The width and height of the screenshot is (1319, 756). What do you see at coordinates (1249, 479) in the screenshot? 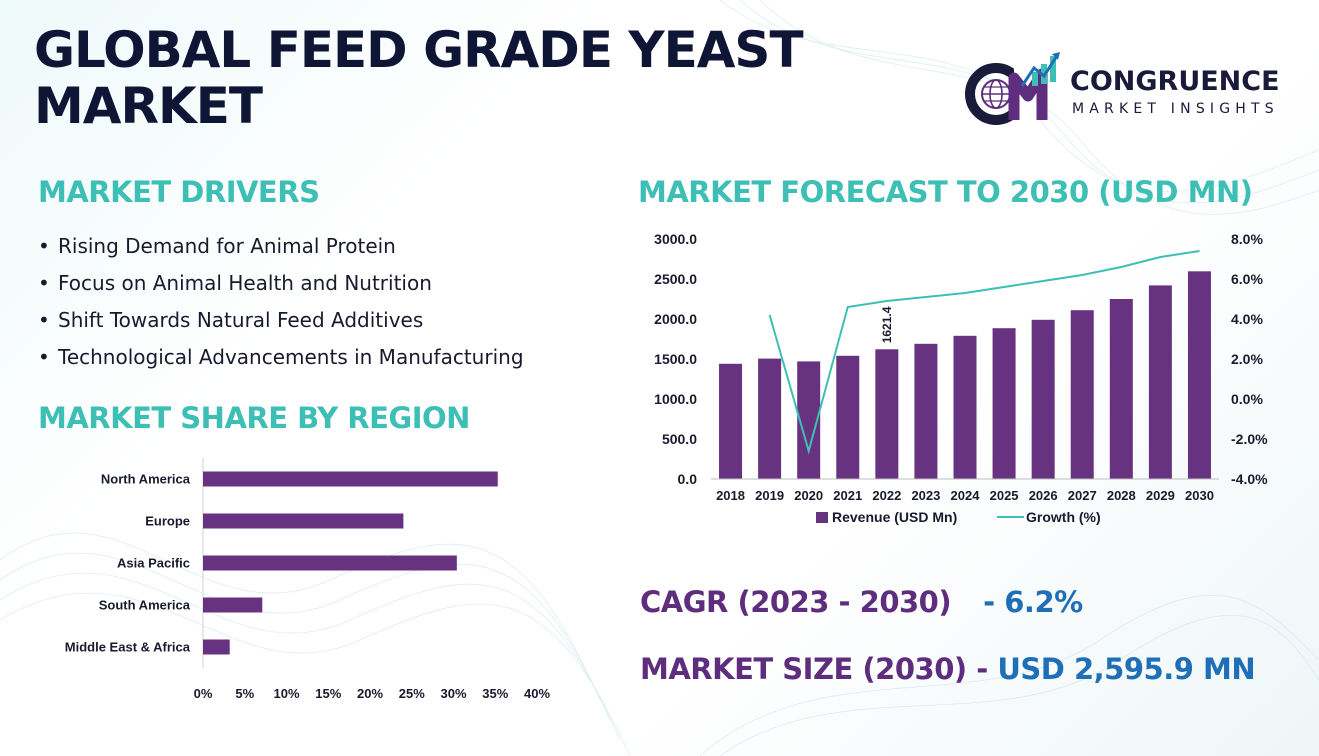
I see `forecast-right-tick-label: -4.0%` at bounding box center [1249, 479].